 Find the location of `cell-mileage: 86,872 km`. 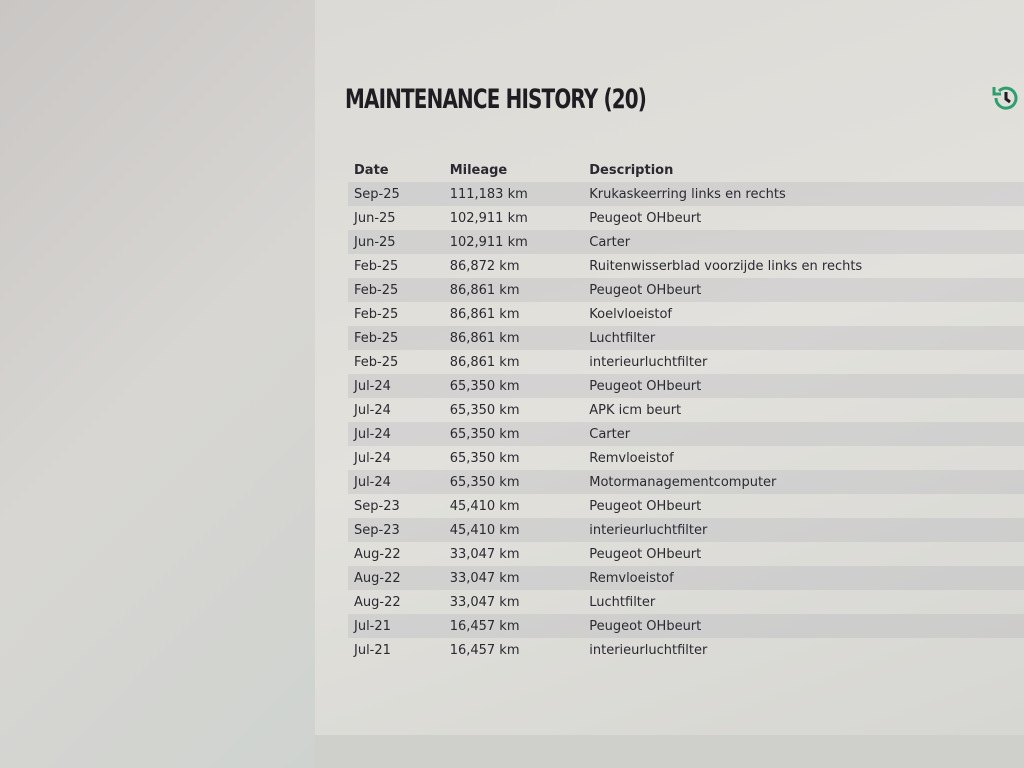

cell-mileage: 86,872 km is located at coordinates (484, 266).